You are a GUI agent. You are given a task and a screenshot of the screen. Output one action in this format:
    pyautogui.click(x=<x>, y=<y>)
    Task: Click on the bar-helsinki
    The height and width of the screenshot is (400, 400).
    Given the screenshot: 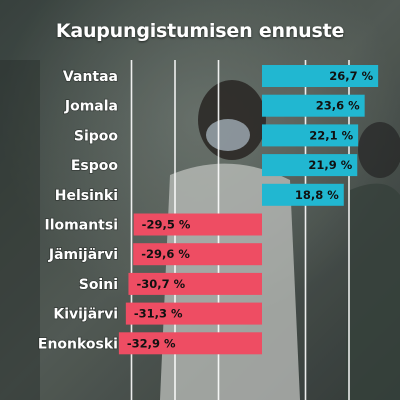 What is the action you would take?
    pyautogui.click(x=303, y=194)
    